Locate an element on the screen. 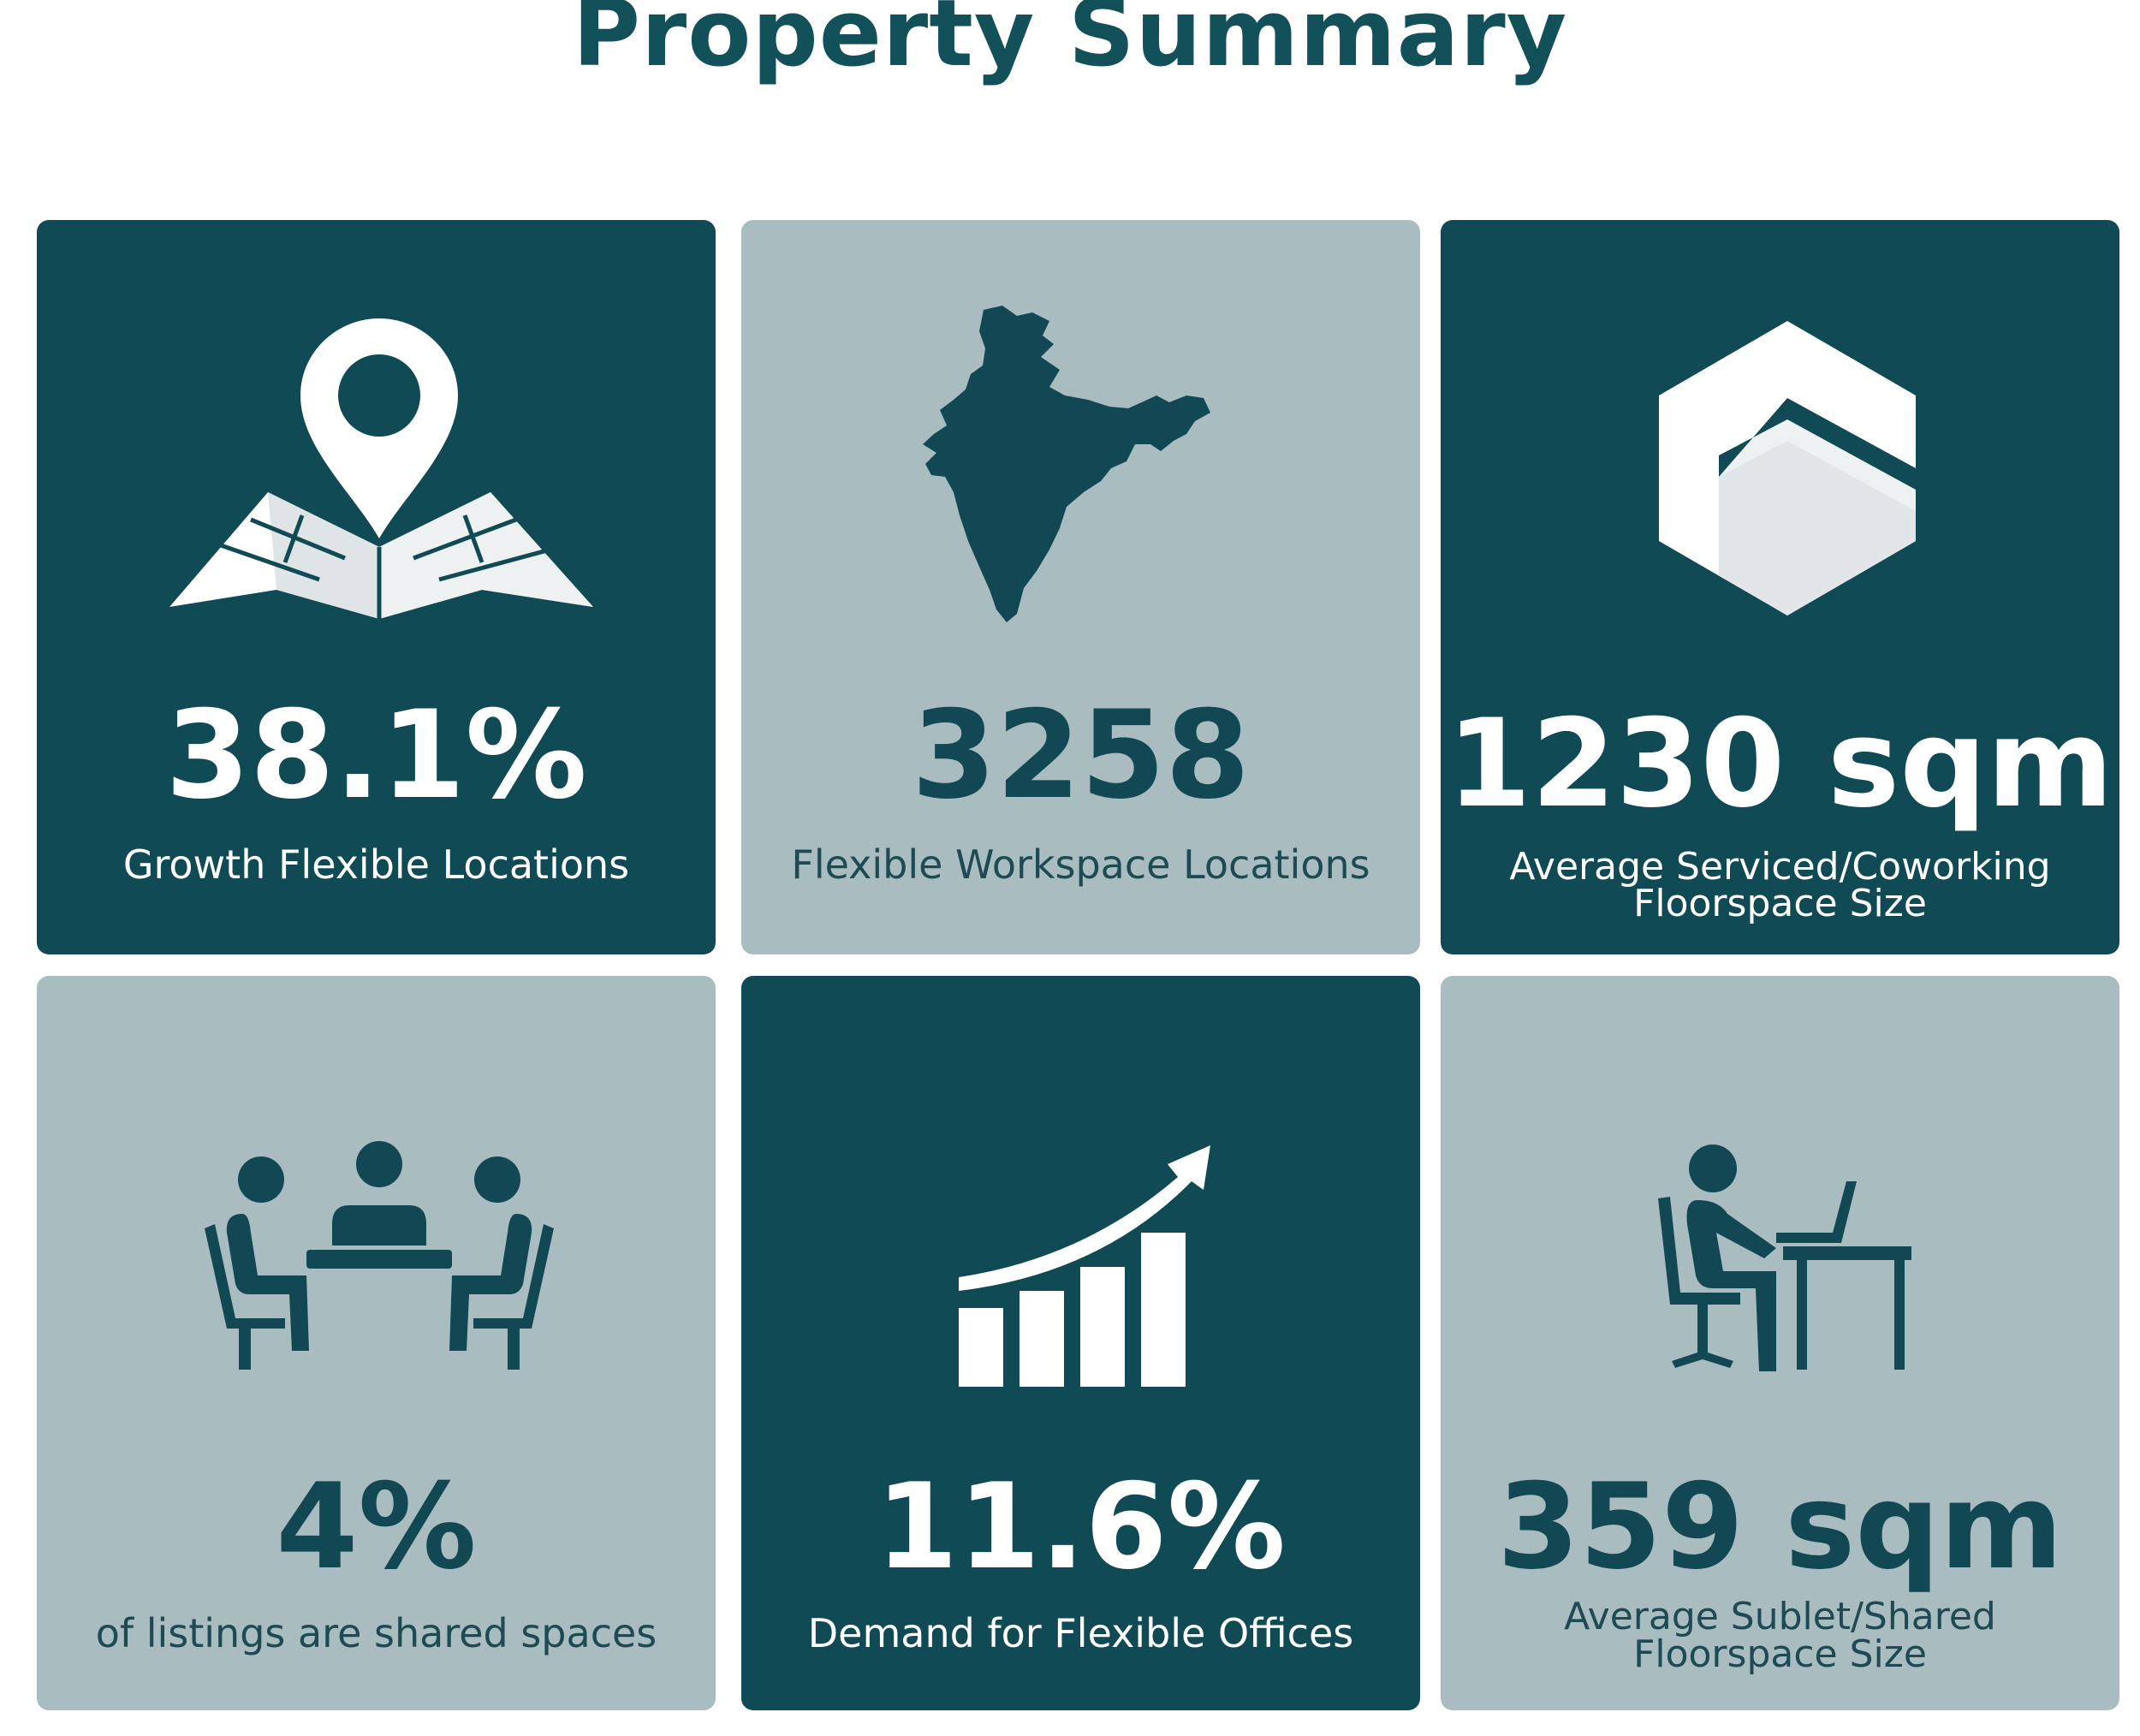 The image size is (2140, 1736). map-pin-icon is located at coordinates (376, 460).